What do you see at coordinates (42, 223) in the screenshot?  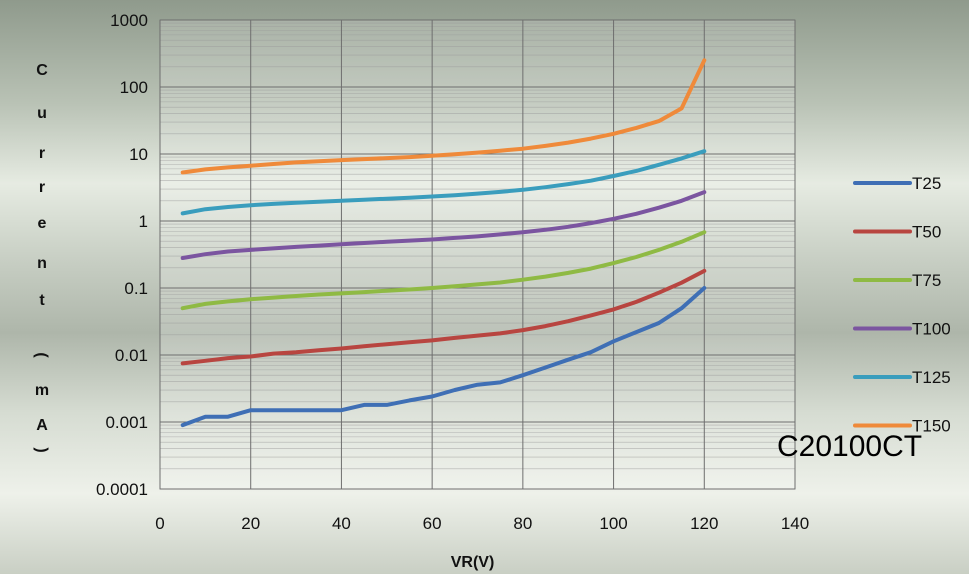 I see `y-axis-label-char: e` at bounding box center [42, 223].